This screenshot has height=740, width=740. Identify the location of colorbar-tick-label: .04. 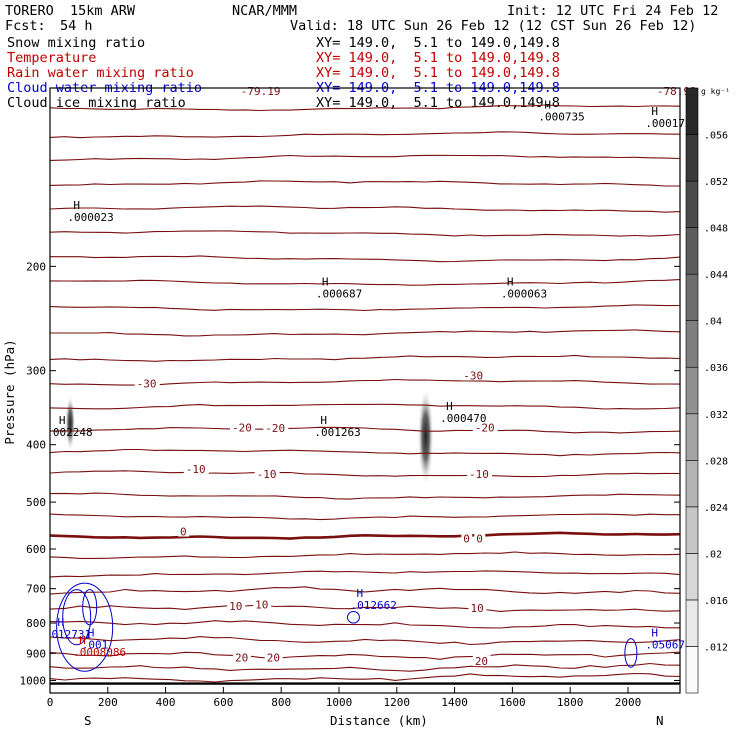
(713, 322).